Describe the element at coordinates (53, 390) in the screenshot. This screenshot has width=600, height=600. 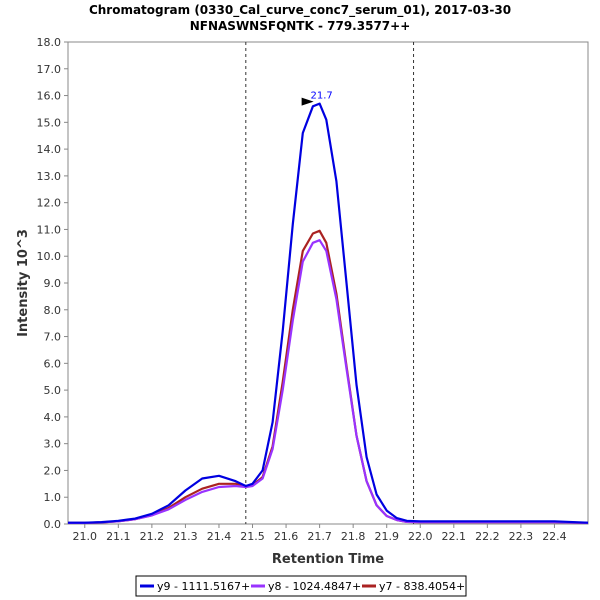
I see `y-tick-label: 5.0` at that location.